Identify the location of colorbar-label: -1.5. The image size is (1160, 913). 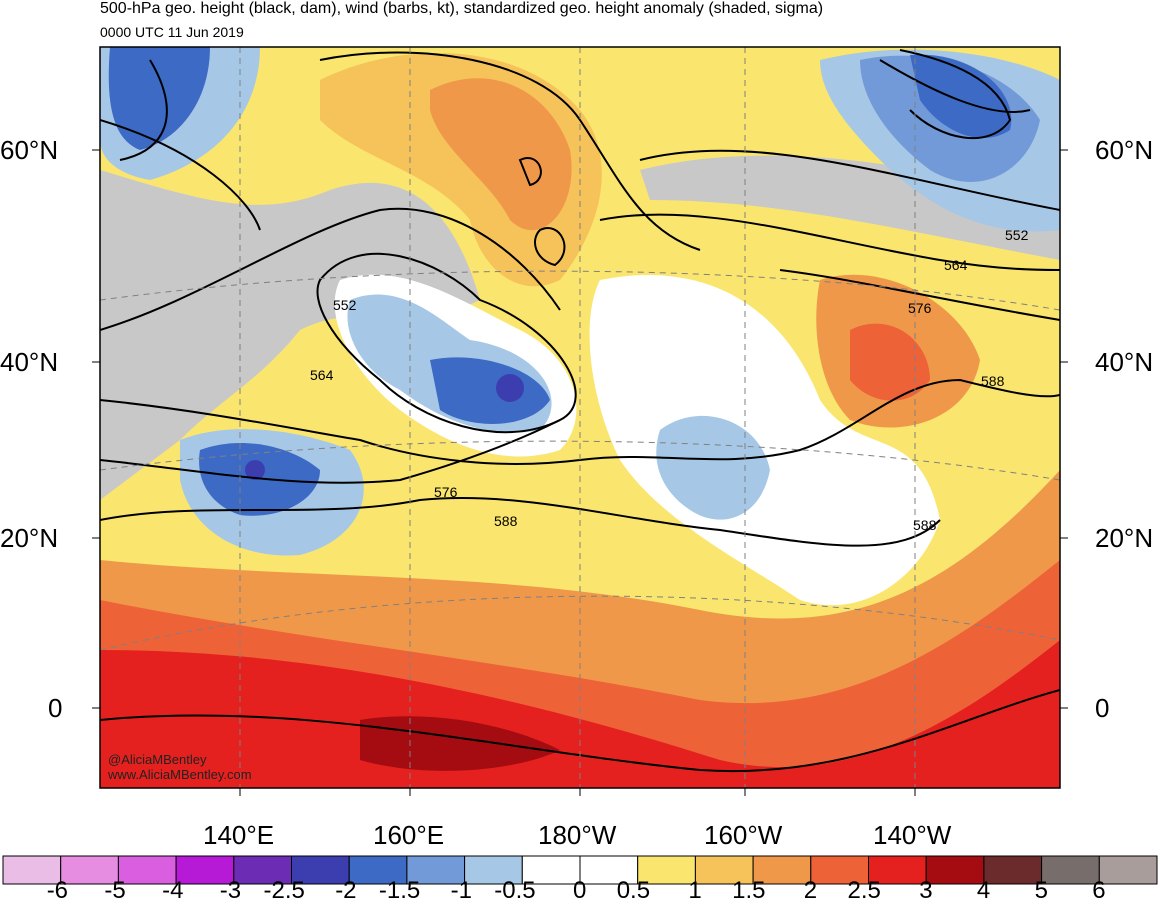
(399, 890).